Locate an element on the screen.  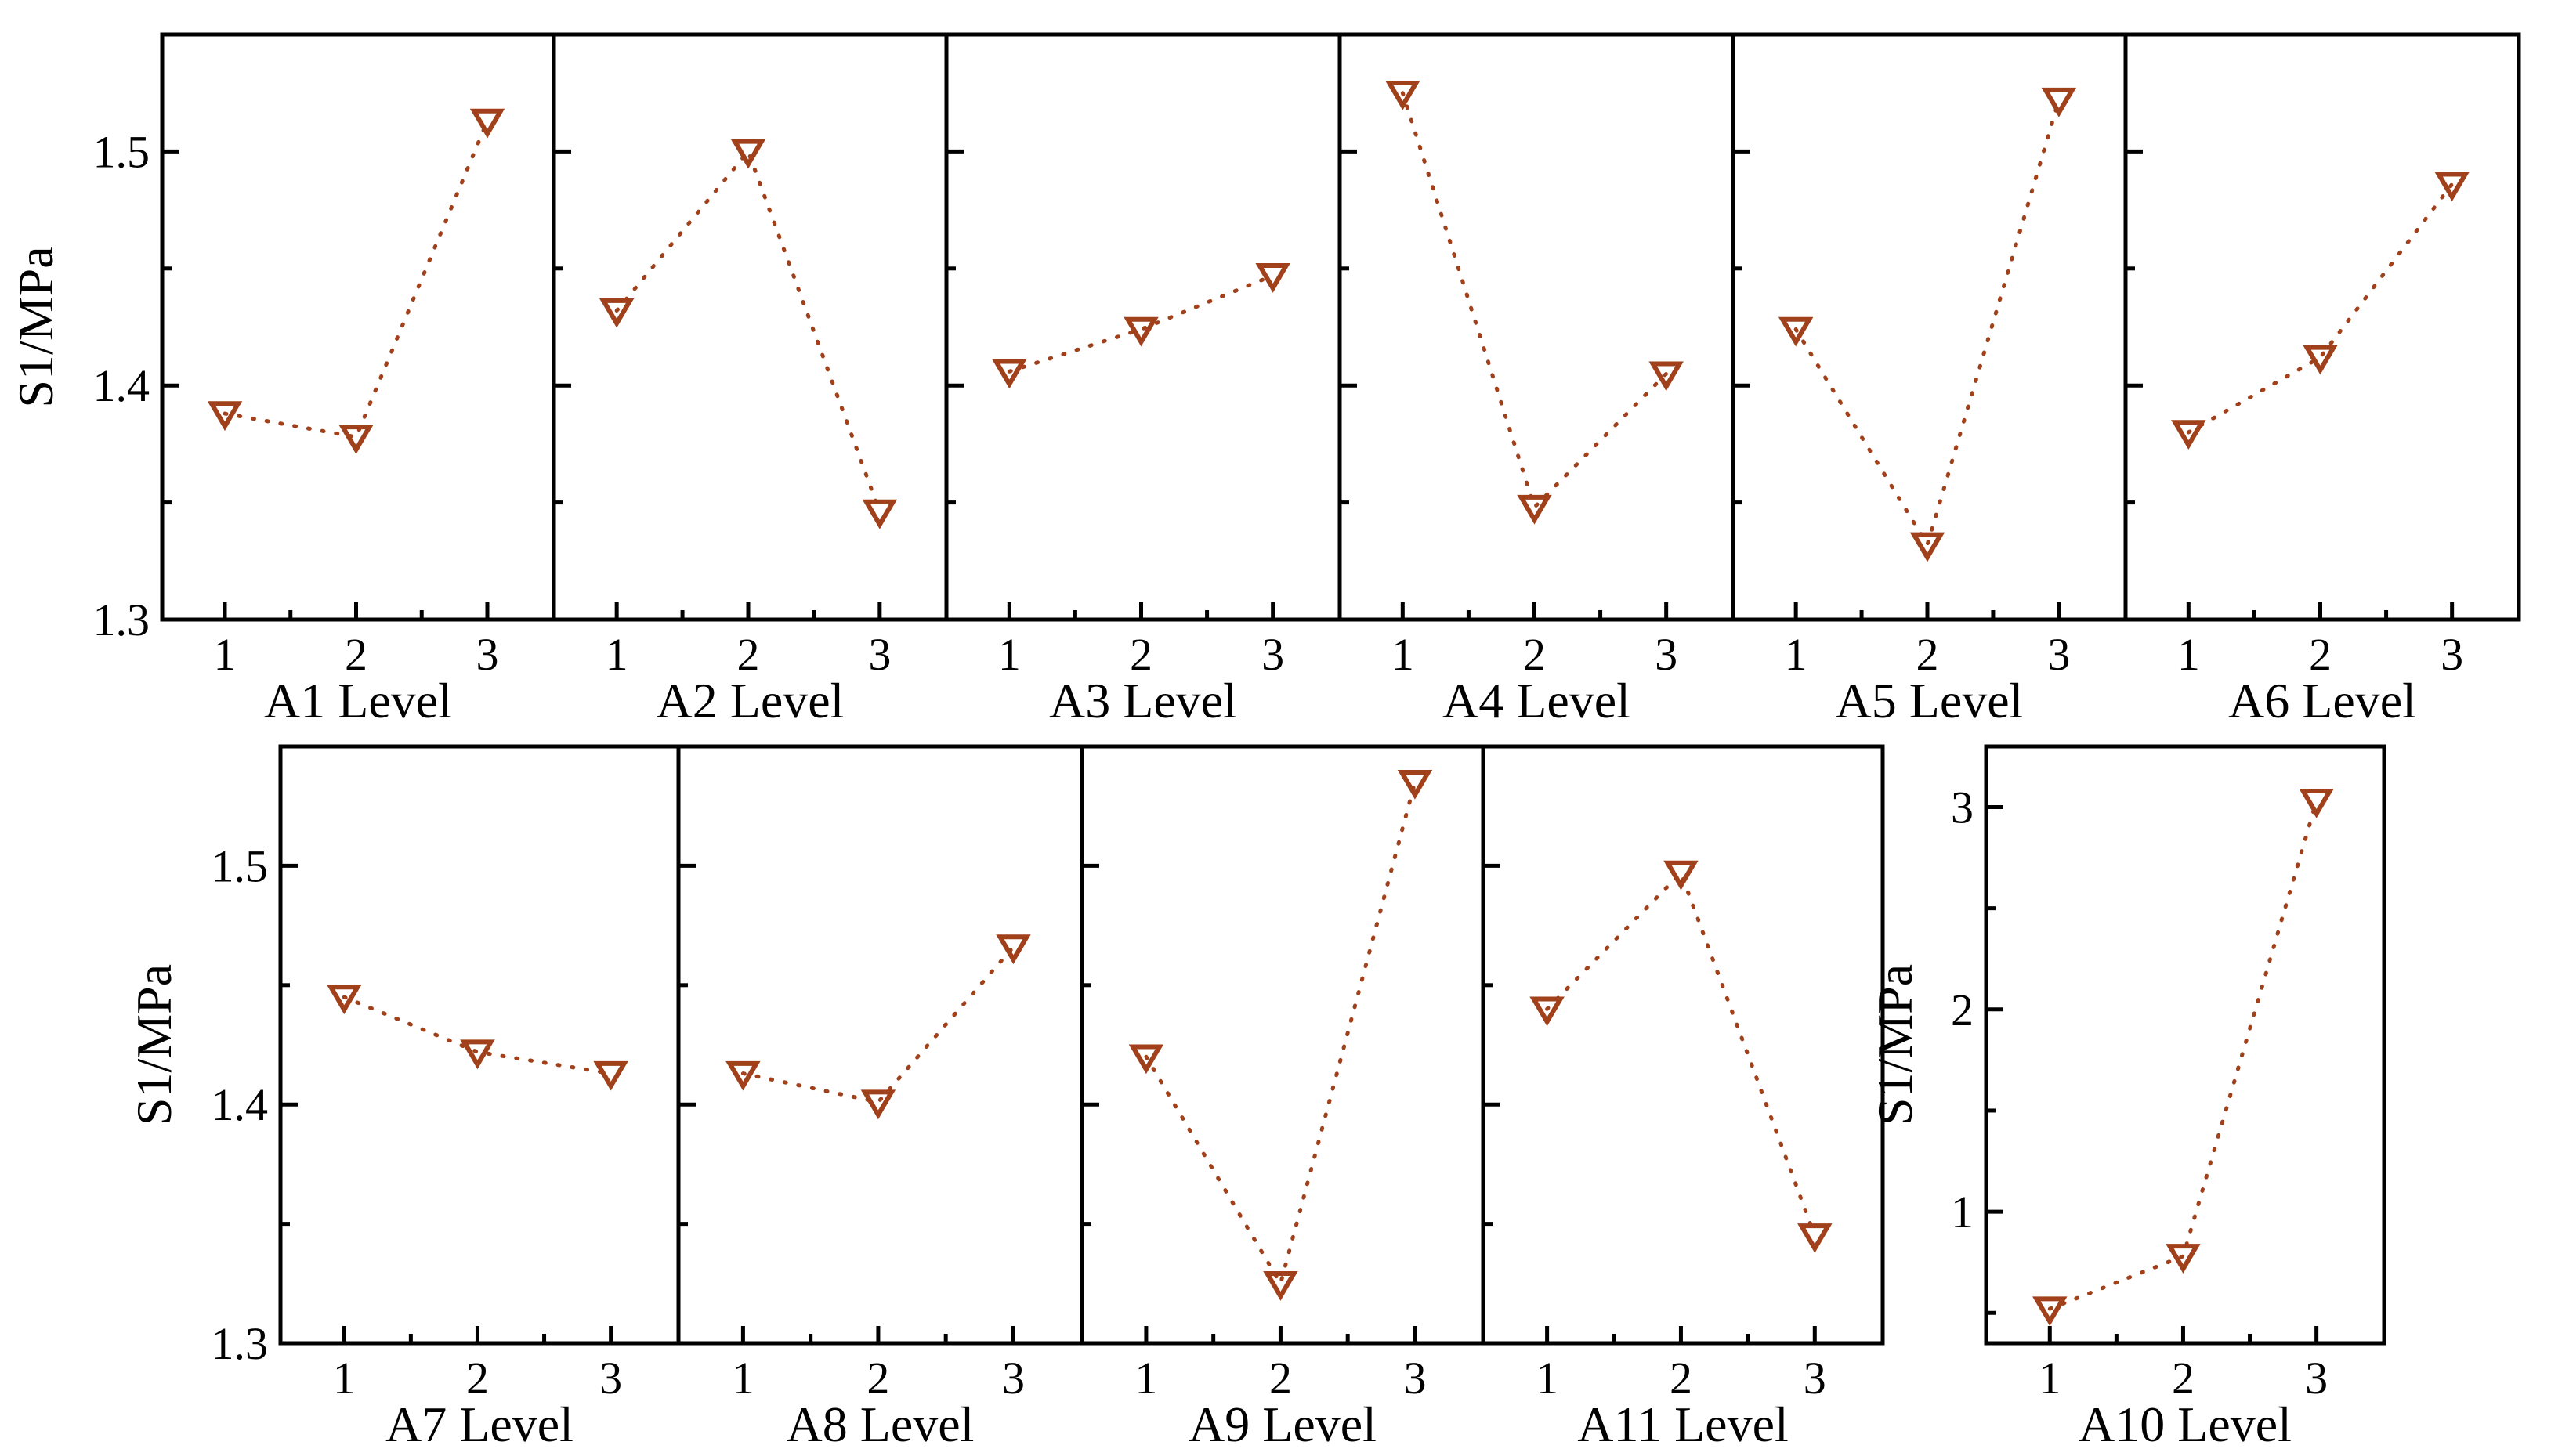
panel-a3-xtick-label: 1 is located at coordinates (1009, 654).